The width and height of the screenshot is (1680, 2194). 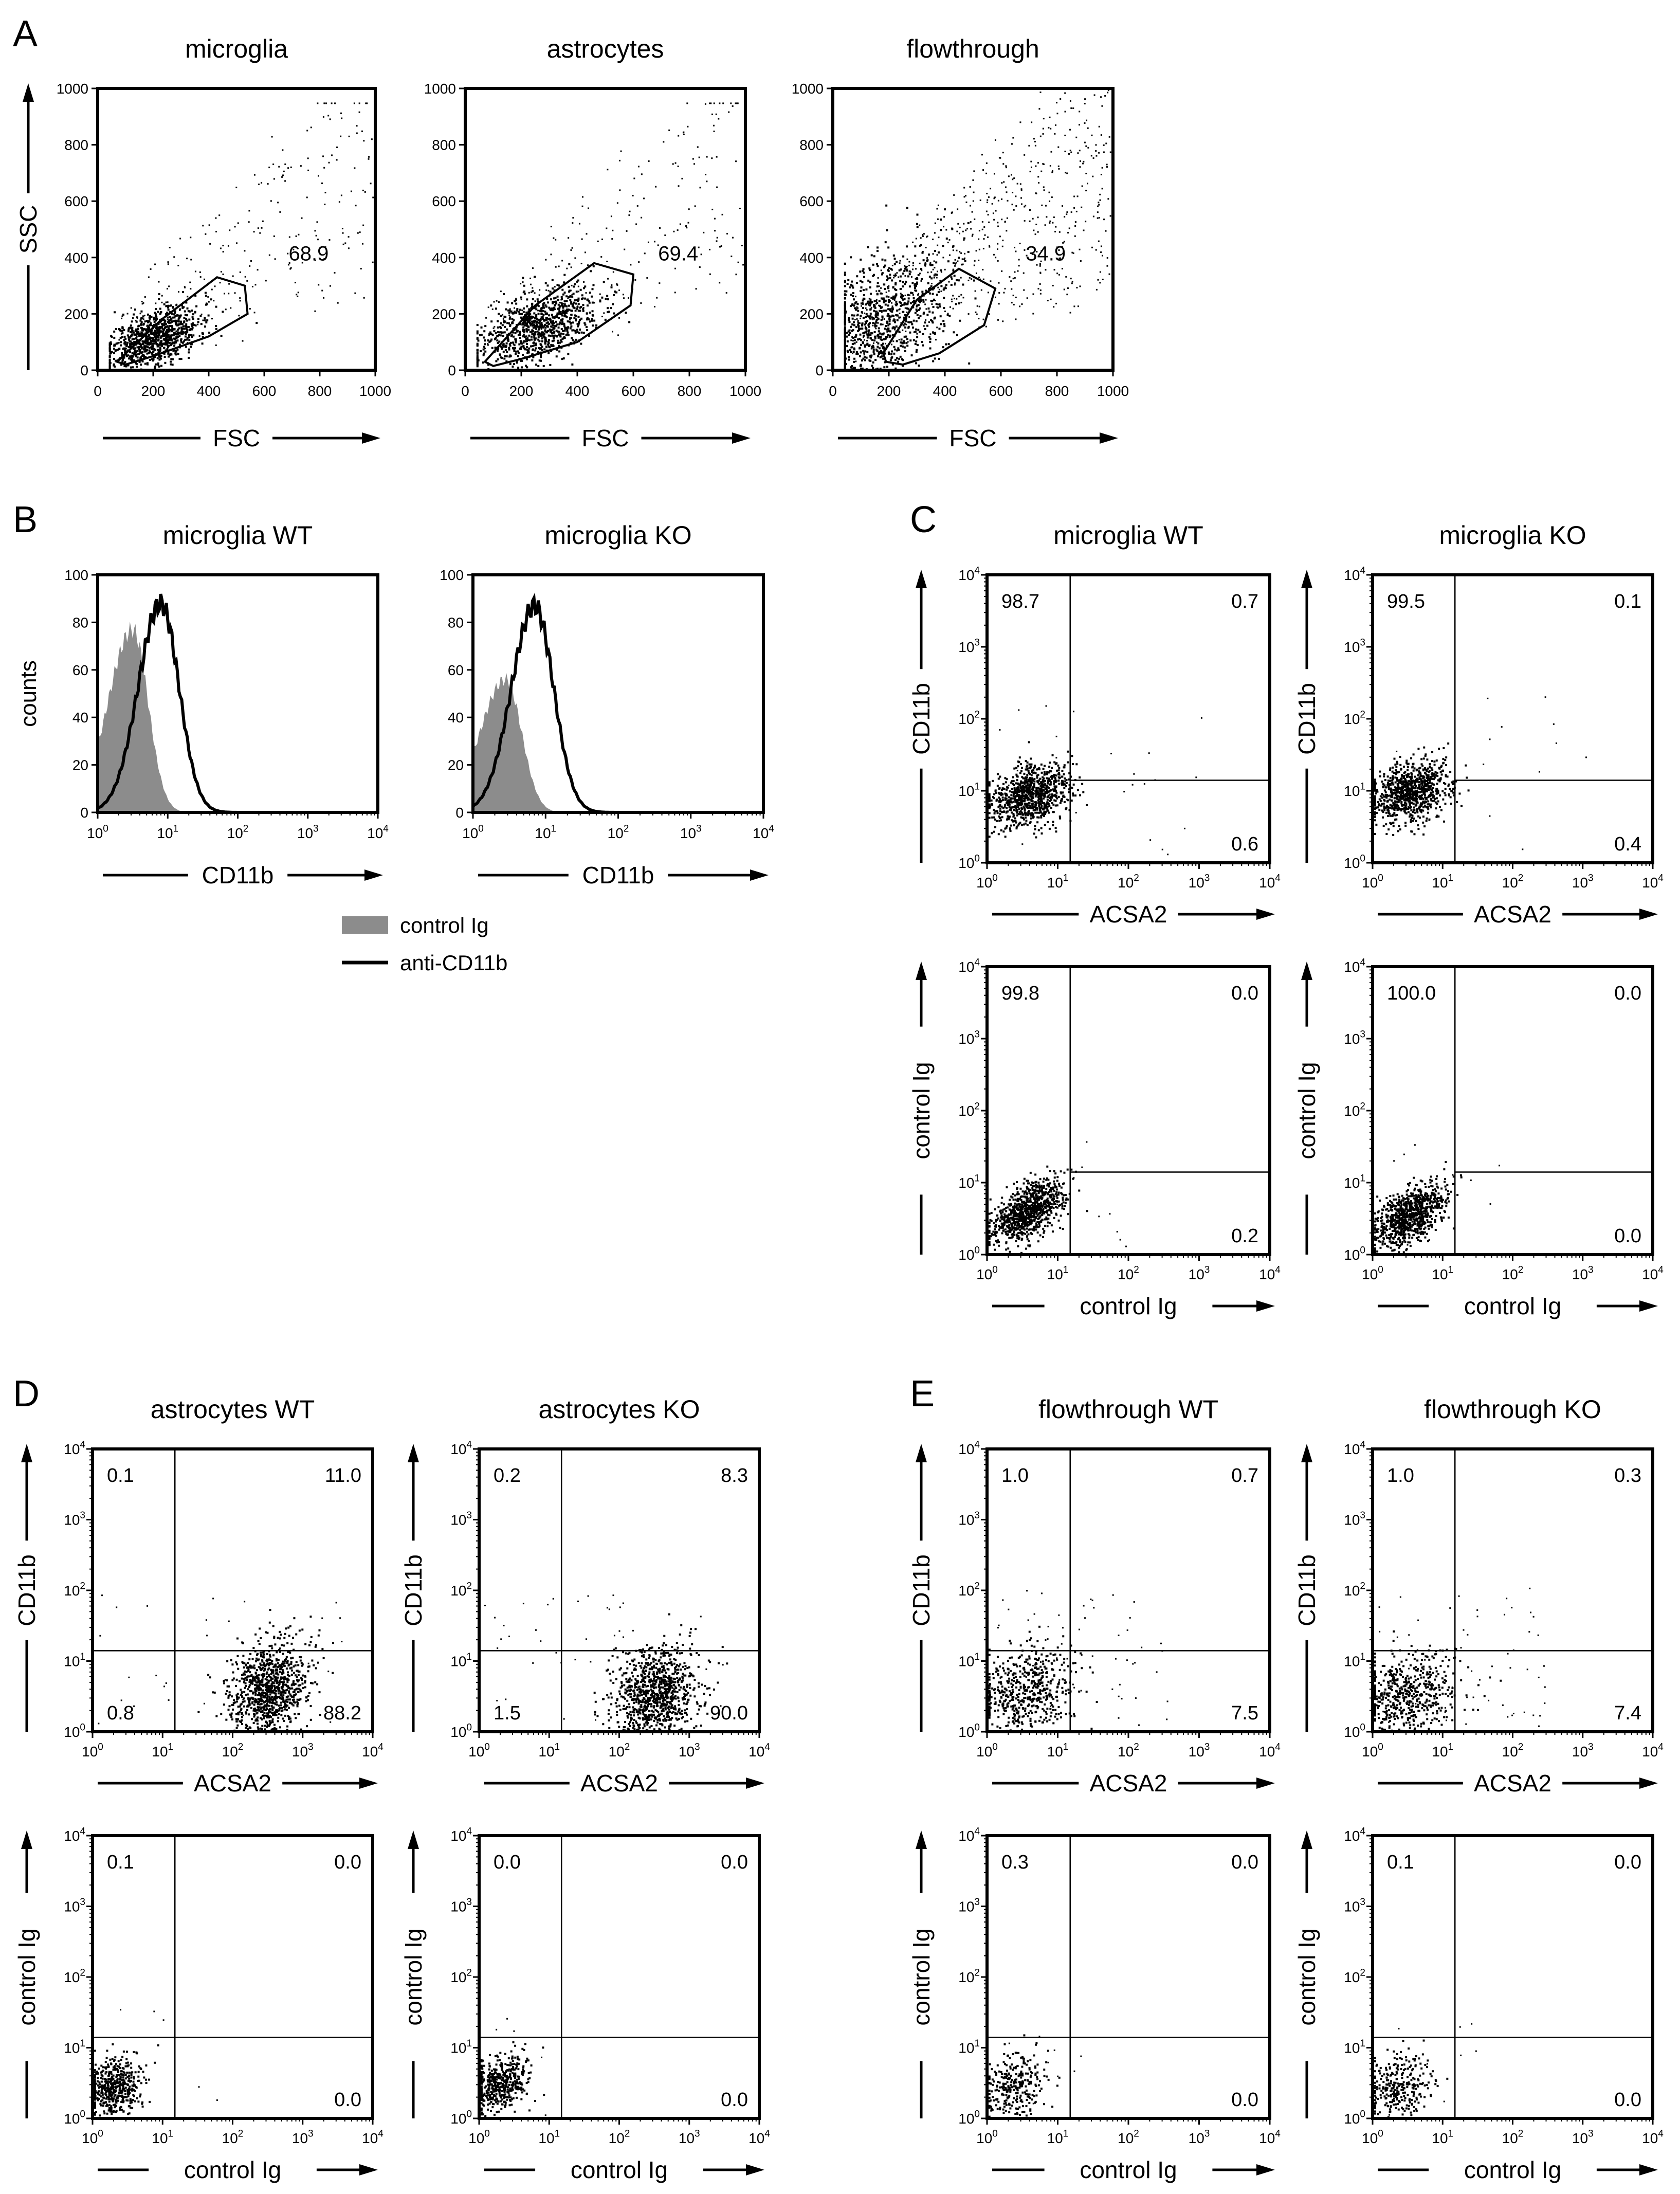 What do you see at coordinates (923, 519) in the screenshot?
I see `panel-letter-c: C` at bounding box center [923, 519].